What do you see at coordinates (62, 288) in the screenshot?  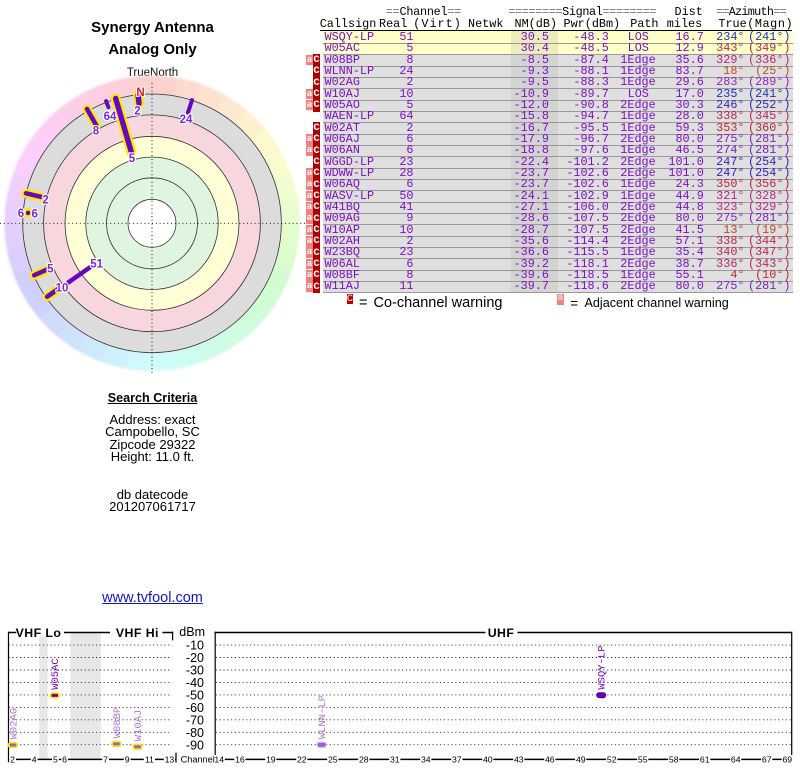 I see `svg-text: 10` at bounding box center [62, 288].